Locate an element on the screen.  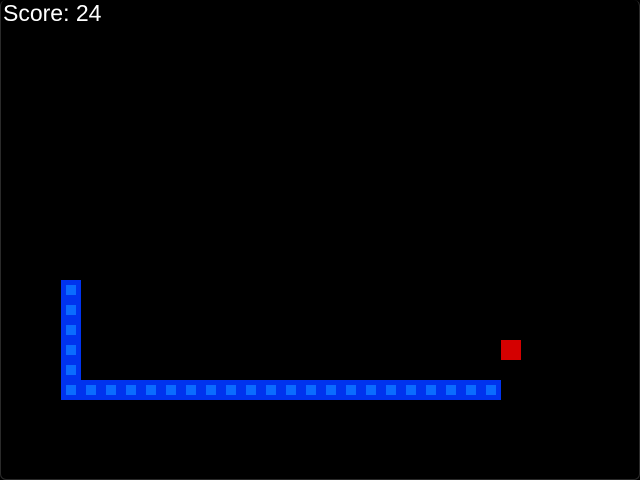
snake-head is located at coordinates (491, 390).